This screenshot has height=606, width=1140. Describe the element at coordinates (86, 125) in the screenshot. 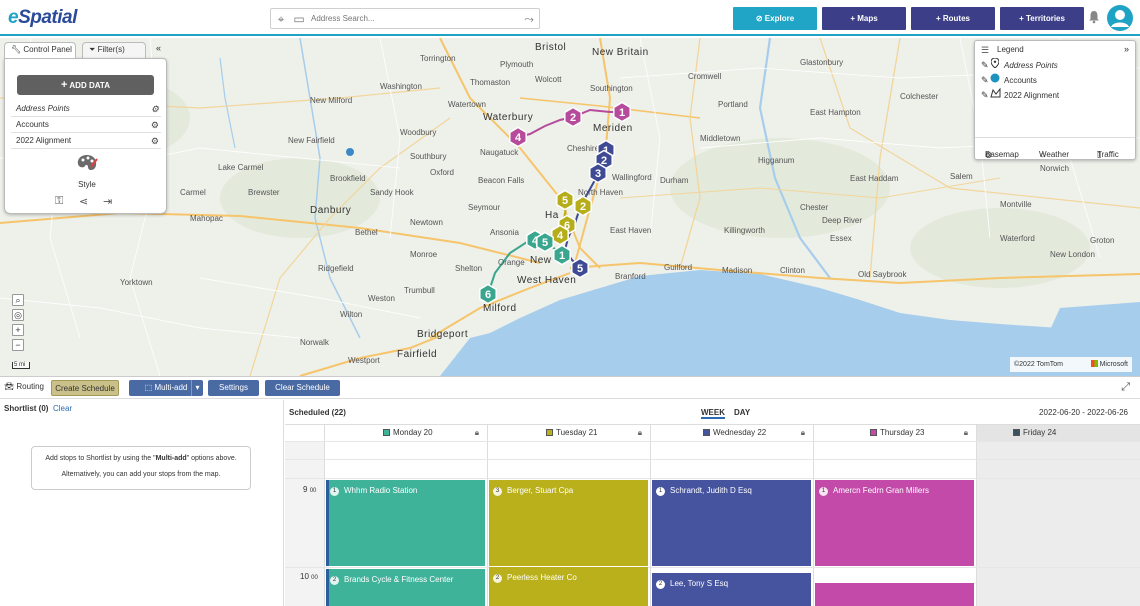

I see `layer-row-accounts: Accounts ⚙` at that location.